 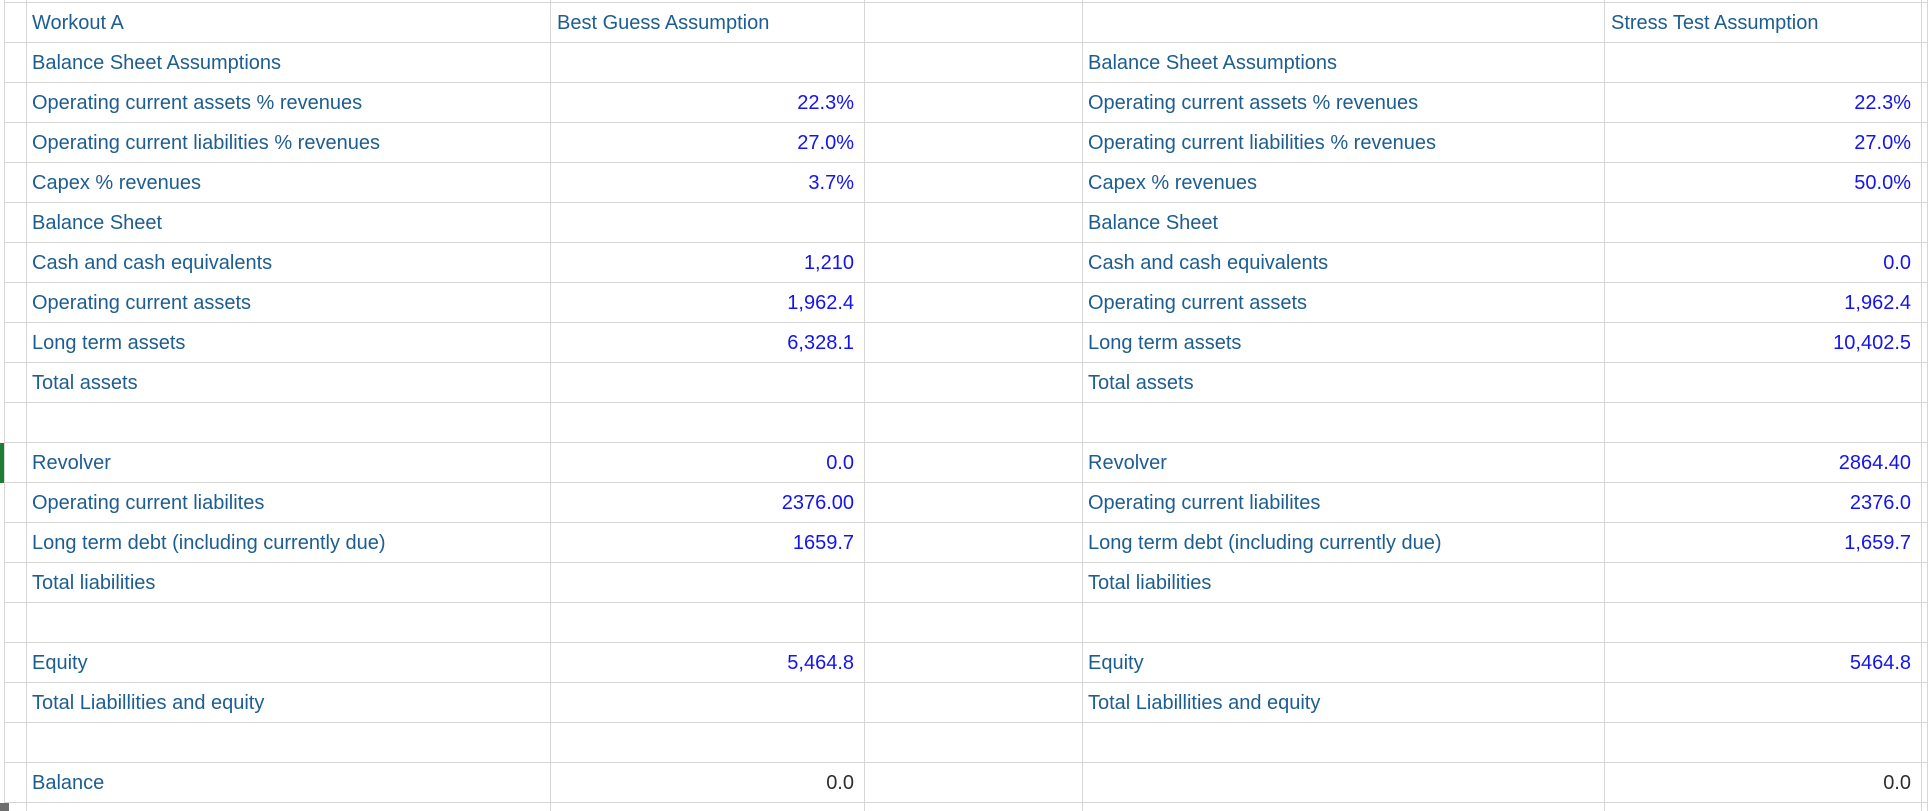 I want to click on cell-F7: 0.0, so click(x=1763, y=263).